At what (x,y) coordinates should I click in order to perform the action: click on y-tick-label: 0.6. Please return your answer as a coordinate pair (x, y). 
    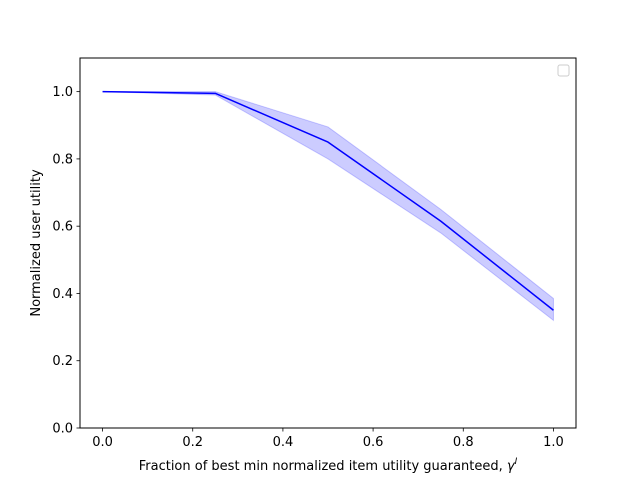
    Looking at the image, I should click on (62, 227).